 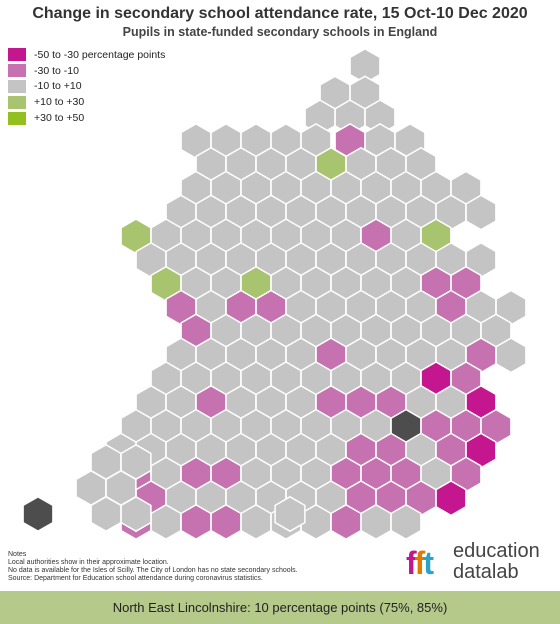 I want to click on legend-label: -50 to -30 percentage points, so click(x=100, y=54).